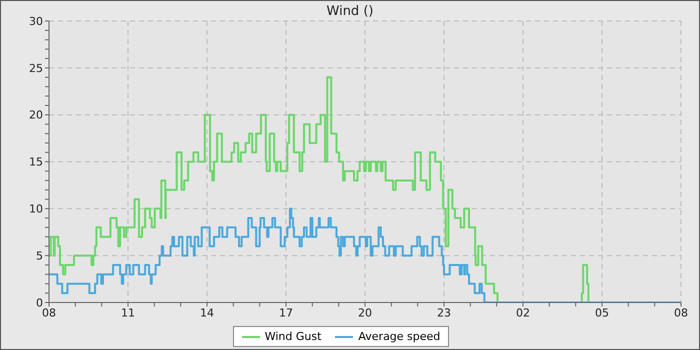 The height and width of the screenshot is (350, 700). Describe the element at coordinates (293, 336) in the screenshot. I see `legend-label: Wind Gust` at that location.